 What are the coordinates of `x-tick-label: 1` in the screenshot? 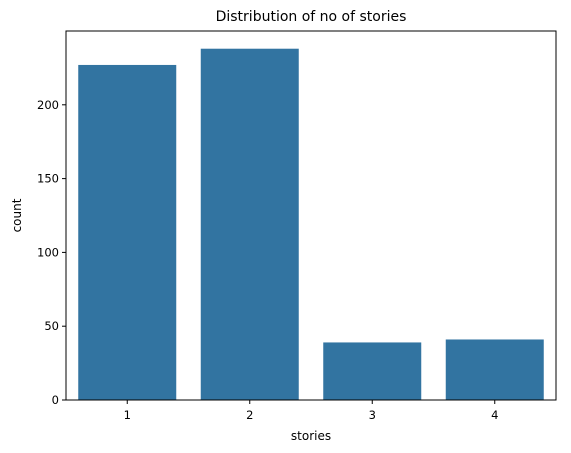 It's located at (127, 415).